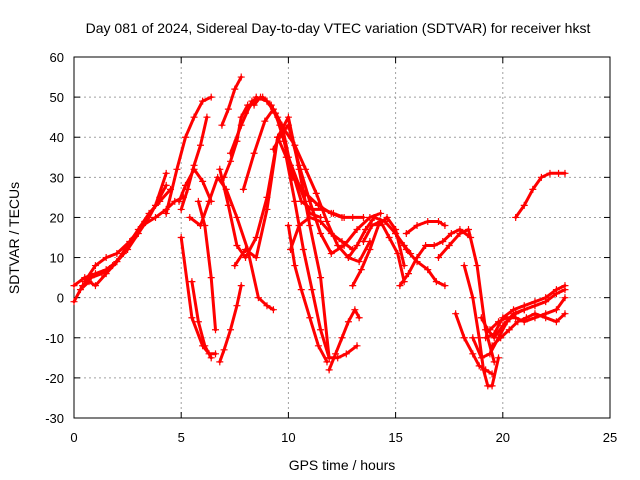 The image size is (640, 480). What do you see at coordinates (54, 418) in the screenshot?
I see `y-tick-label: -30` at bounding box center [54, 418].